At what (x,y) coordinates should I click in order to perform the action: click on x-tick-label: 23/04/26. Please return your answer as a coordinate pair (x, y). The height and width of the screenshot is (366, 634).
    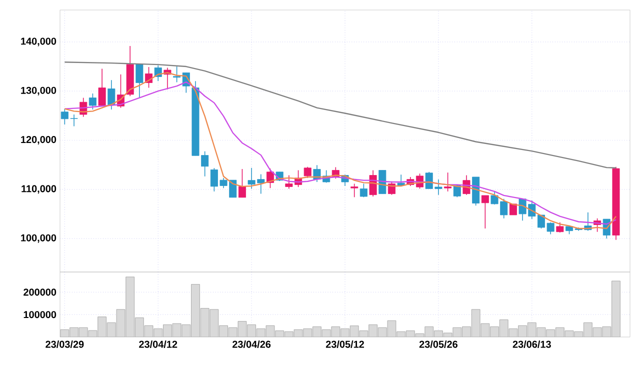
    Looking at the image, I should click on (251, 344).